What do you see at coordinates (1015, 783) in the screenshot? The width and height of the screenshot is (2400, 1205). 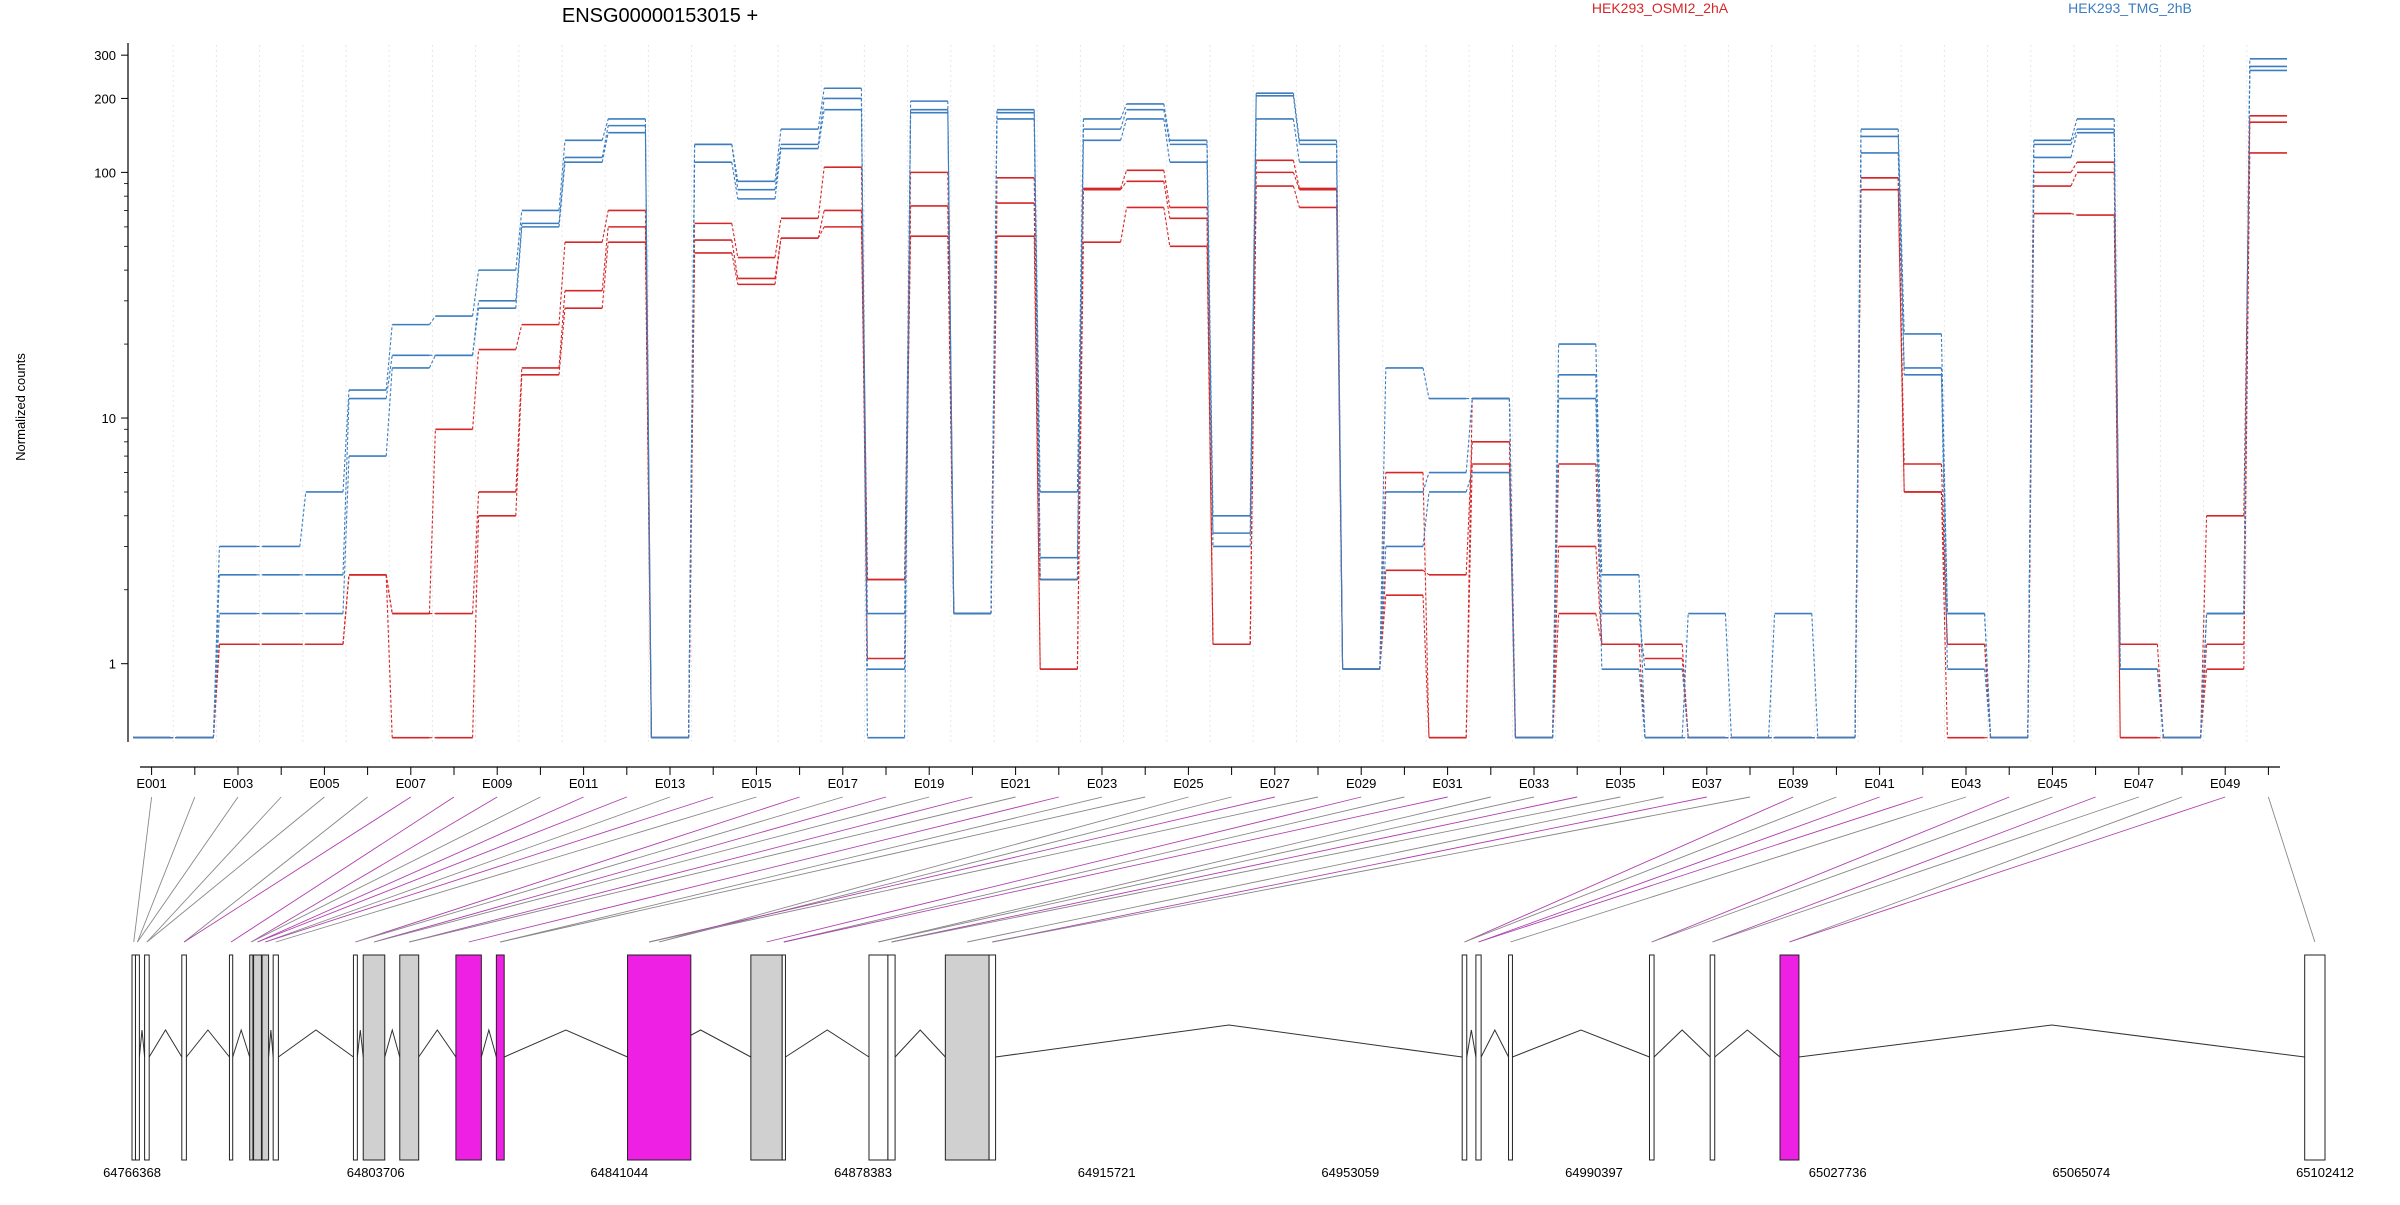 I see `exon-label: E021` at bounding box center [1015, 783].